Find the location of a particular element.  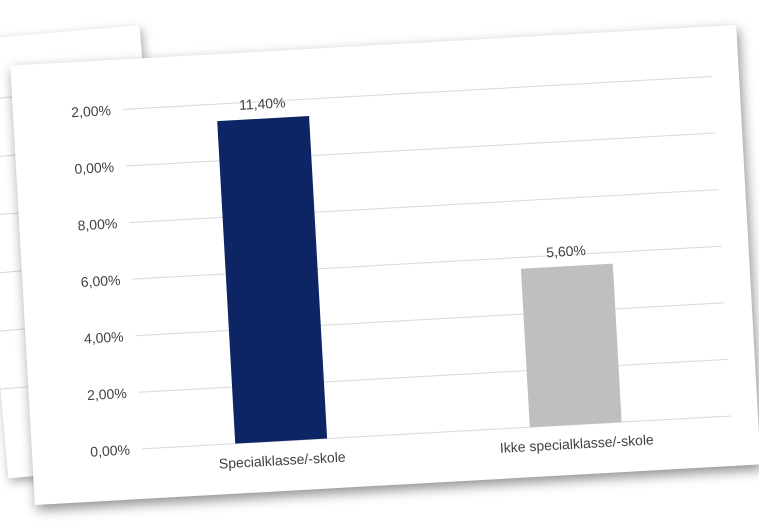

category-label: Ikke specialklasse/-skole is located at coordinates (576, 443).